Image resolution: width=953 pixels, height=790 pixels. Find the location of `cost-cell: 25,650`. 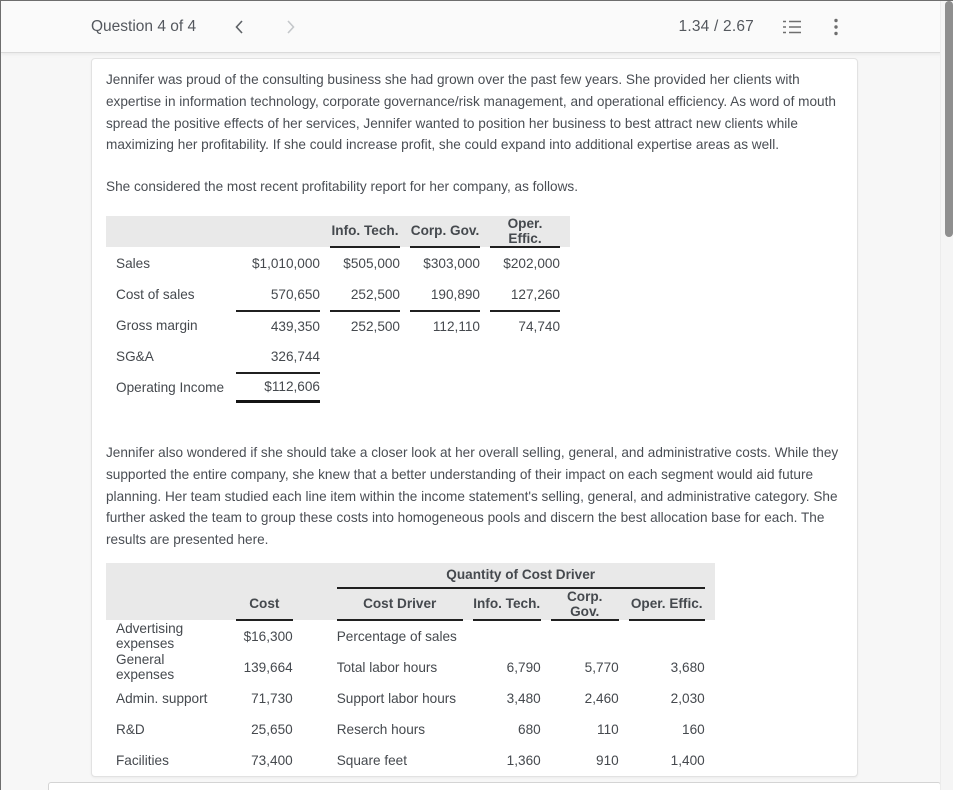

cost-cell: 25,650 is located at coordinates (272, 729).